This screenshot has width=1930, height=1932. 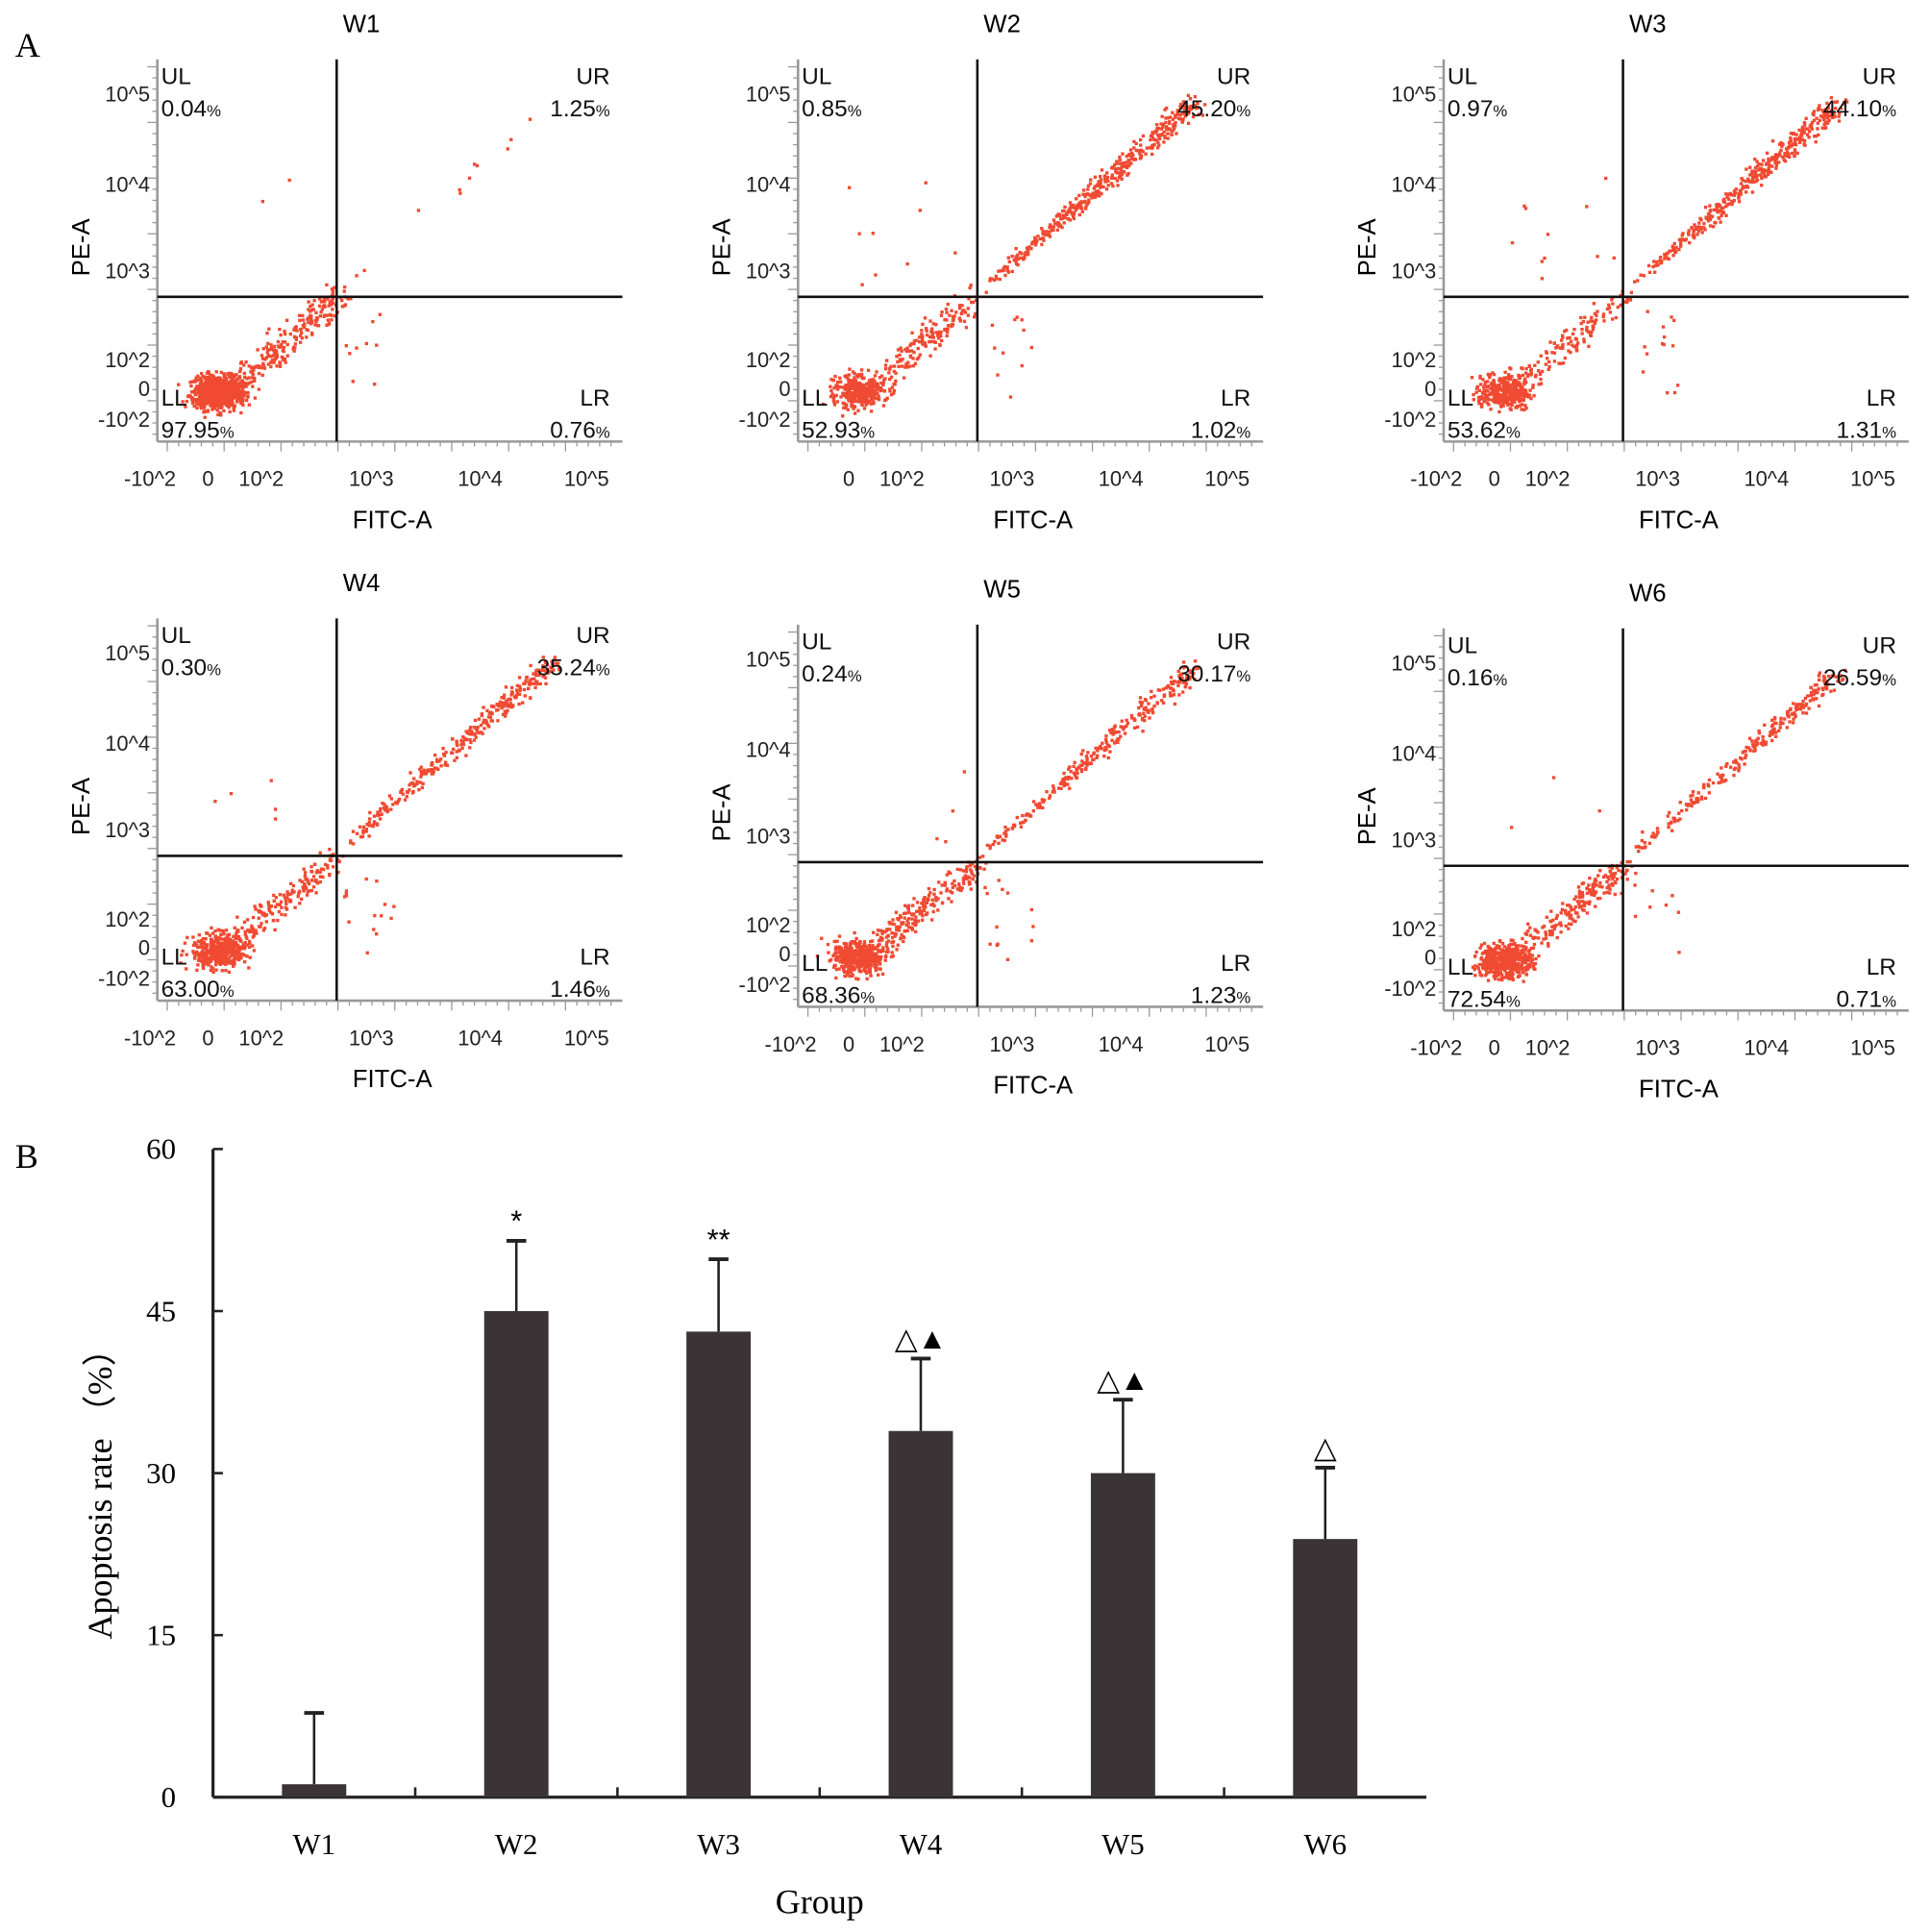 What do you see at coordinates (1008, 820) in the screenshot?
I see `event-dots` at bounding box center [1008, 820].